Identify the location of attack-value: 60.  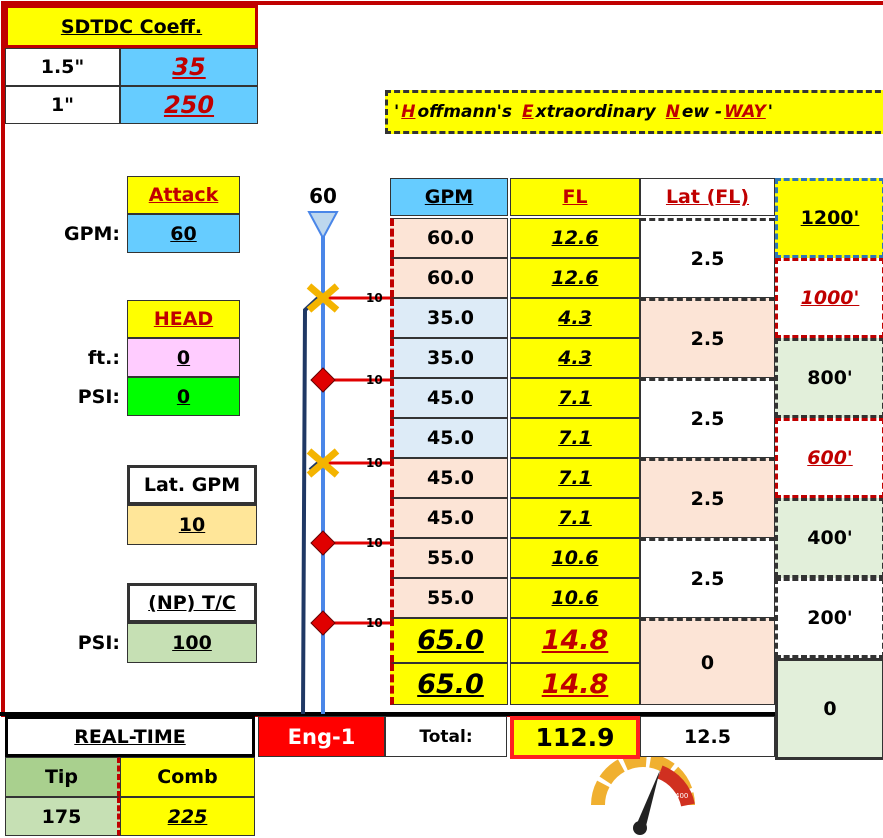
(183, 233).